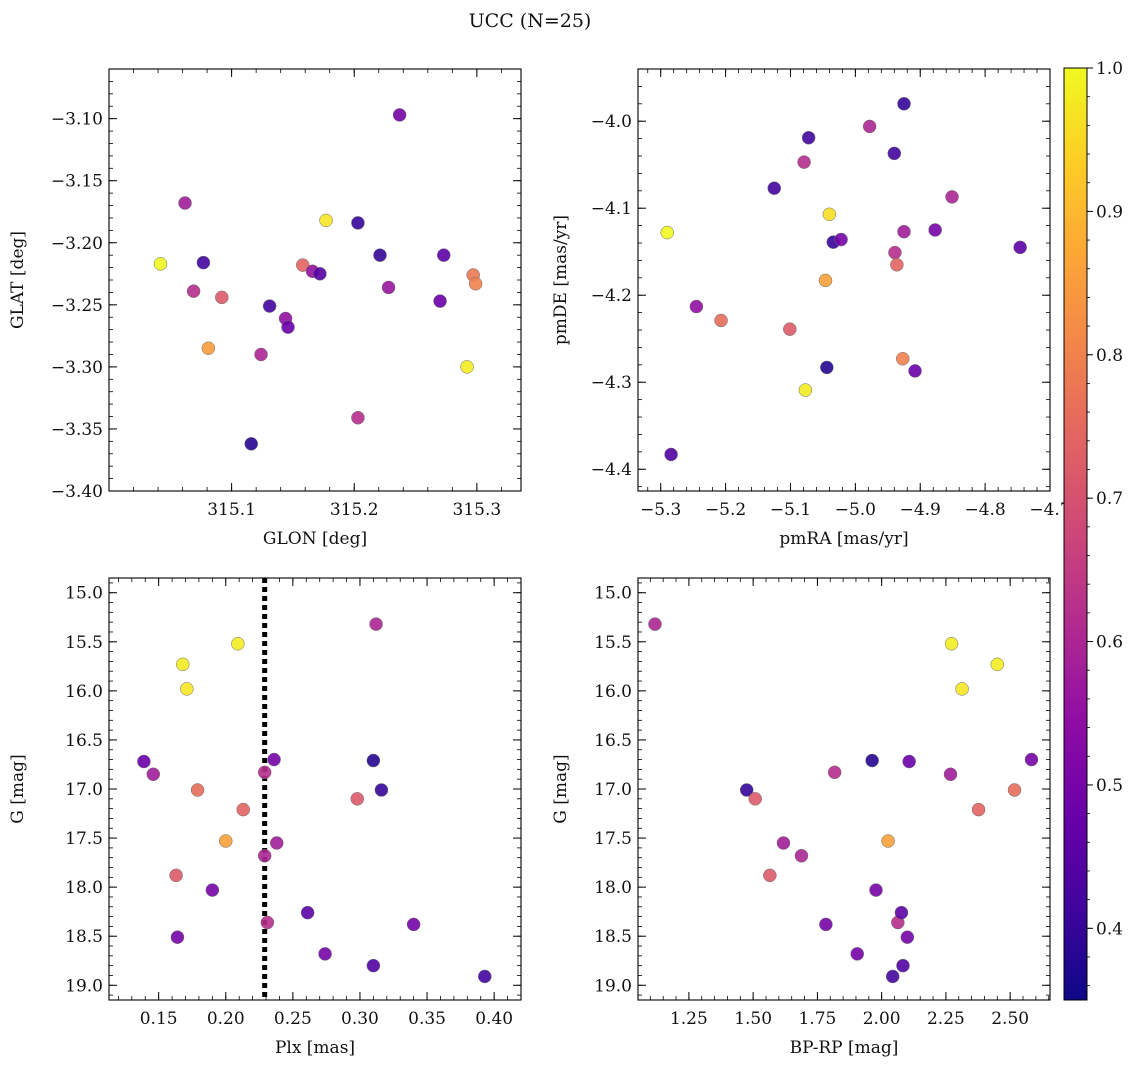 The image size is (1136, 1068). What do you see at coordinates (689, 1019) in the screenshot?
I see `x-tick-label: 1.25` at bounding box center [689, 1019].